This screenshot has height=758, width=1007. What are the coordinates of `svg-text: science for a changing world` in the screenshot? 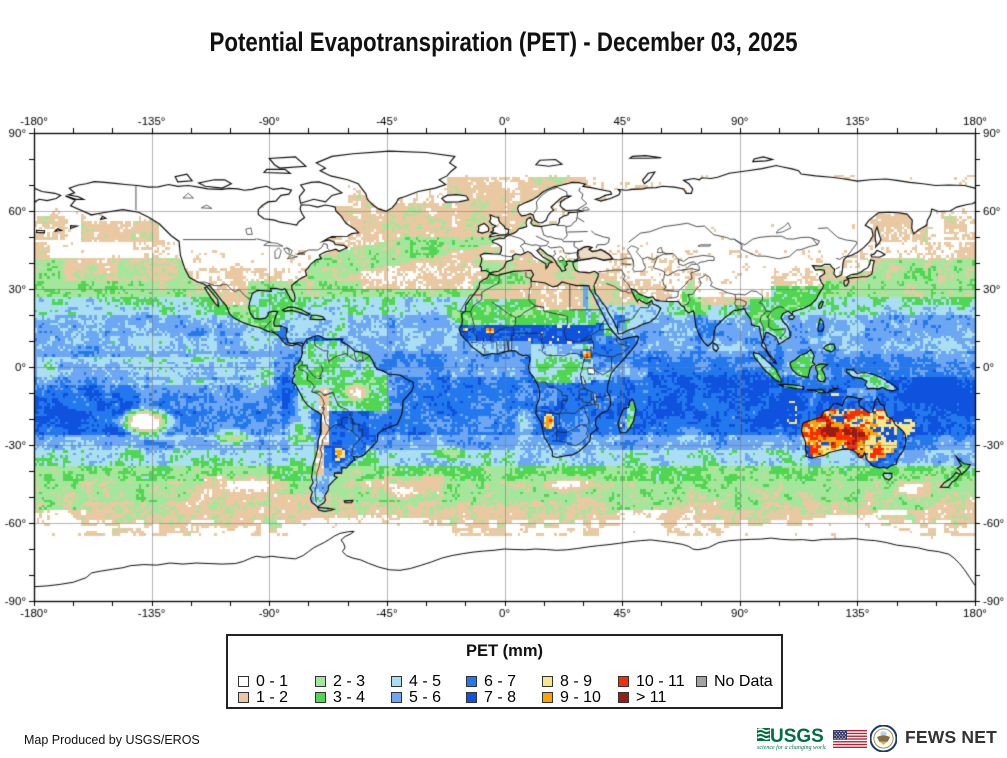 It's located at (791, 747).